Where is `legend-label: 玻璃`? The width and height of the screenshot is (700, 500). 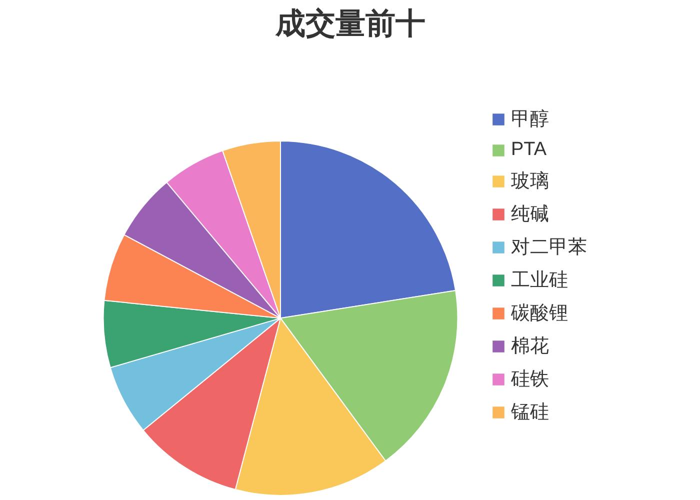
legend-label: 玻璃 is located at coordinates (530, 182).